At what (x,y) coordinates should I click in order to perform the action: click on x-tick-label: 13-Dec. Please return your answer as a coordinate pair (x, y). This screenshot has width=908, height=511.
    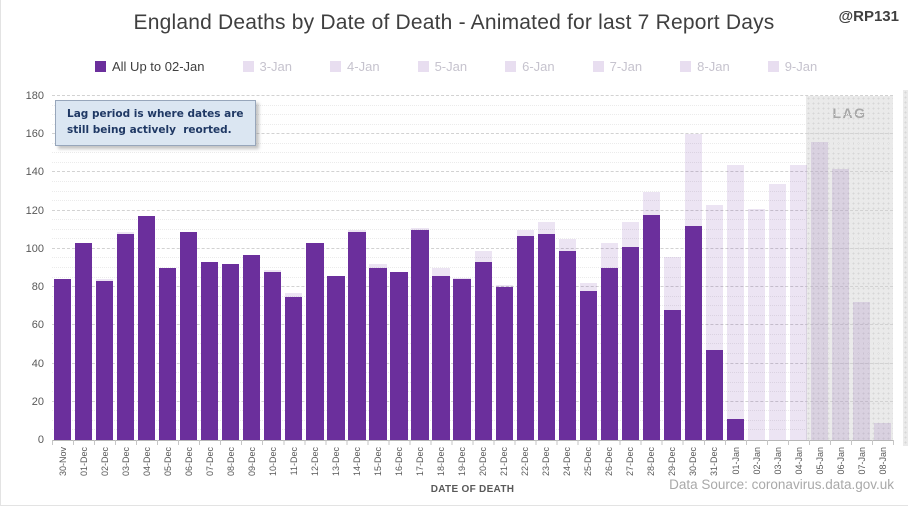
    Looking at the image, I should click on (335, 462).